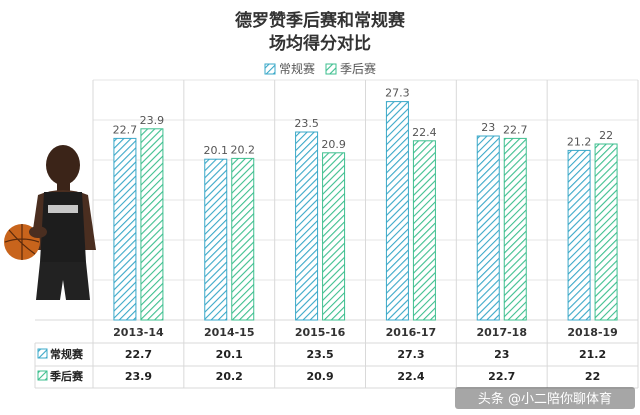 This screenshot has width=640, height=415. I want to click on data-label-playoff-2016-17: 22.4, so click(424, 132).